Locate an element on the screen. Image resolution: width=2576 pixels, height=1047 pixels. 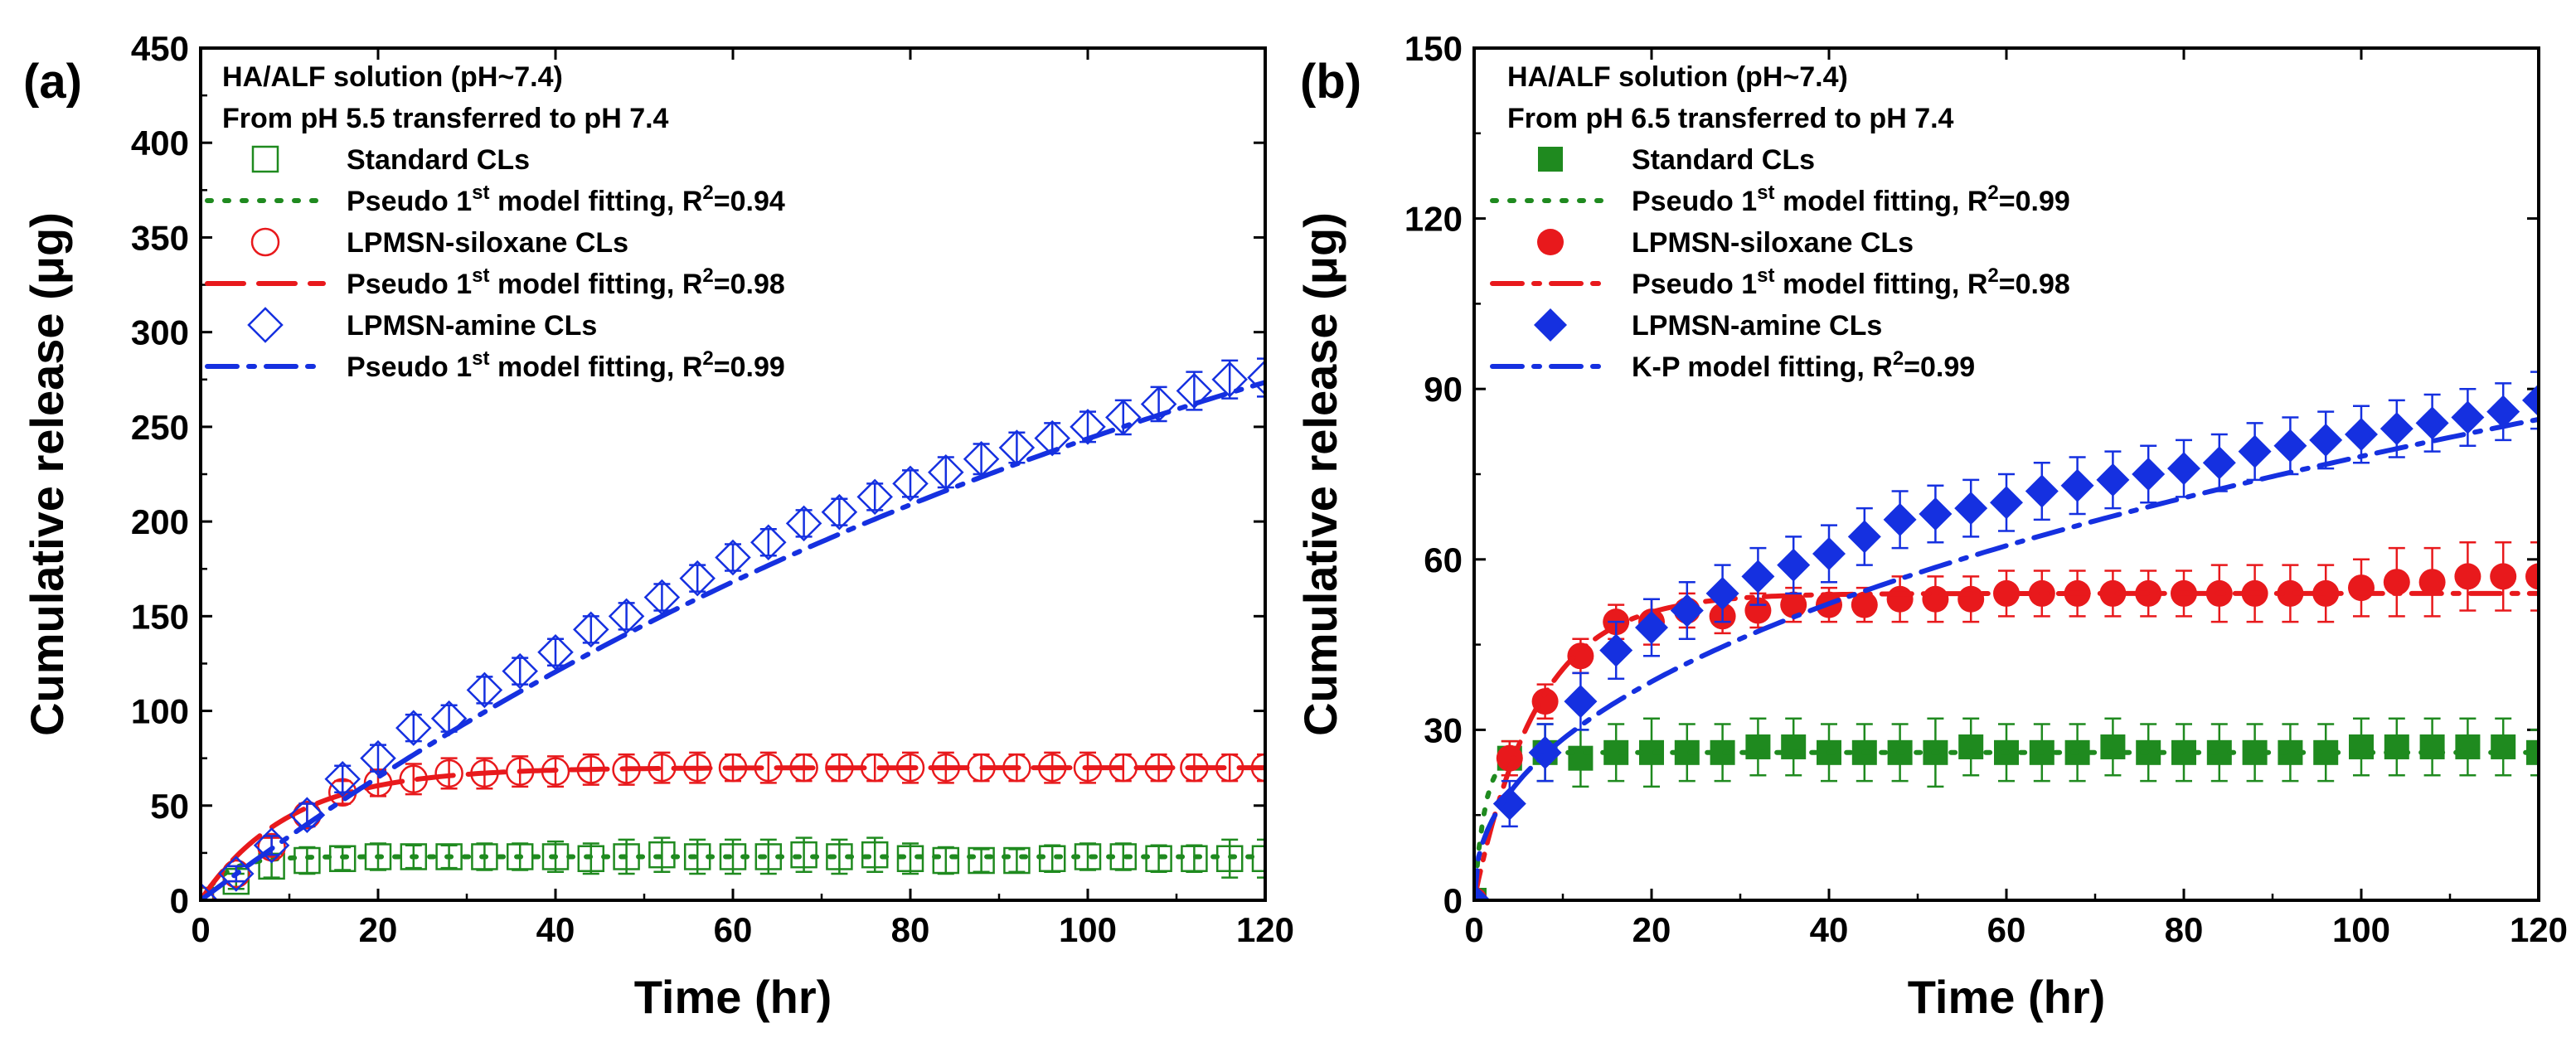
legend-item: LPMSN-siloxane CLs is located at coordinates (1725, 243).